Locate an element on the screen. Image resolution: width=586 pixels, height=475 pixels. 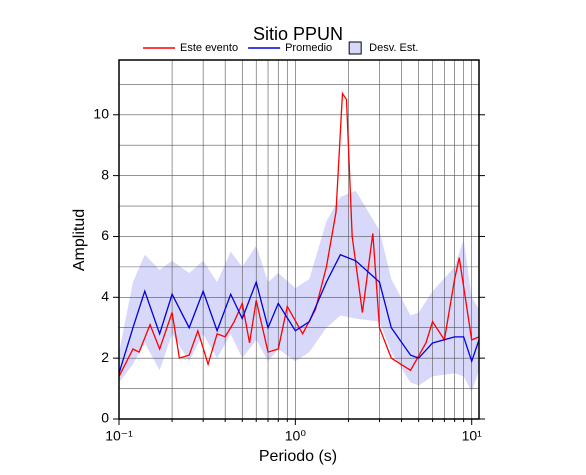
x-axis-label: Periodo (s) is located at coordinates (298, 456).